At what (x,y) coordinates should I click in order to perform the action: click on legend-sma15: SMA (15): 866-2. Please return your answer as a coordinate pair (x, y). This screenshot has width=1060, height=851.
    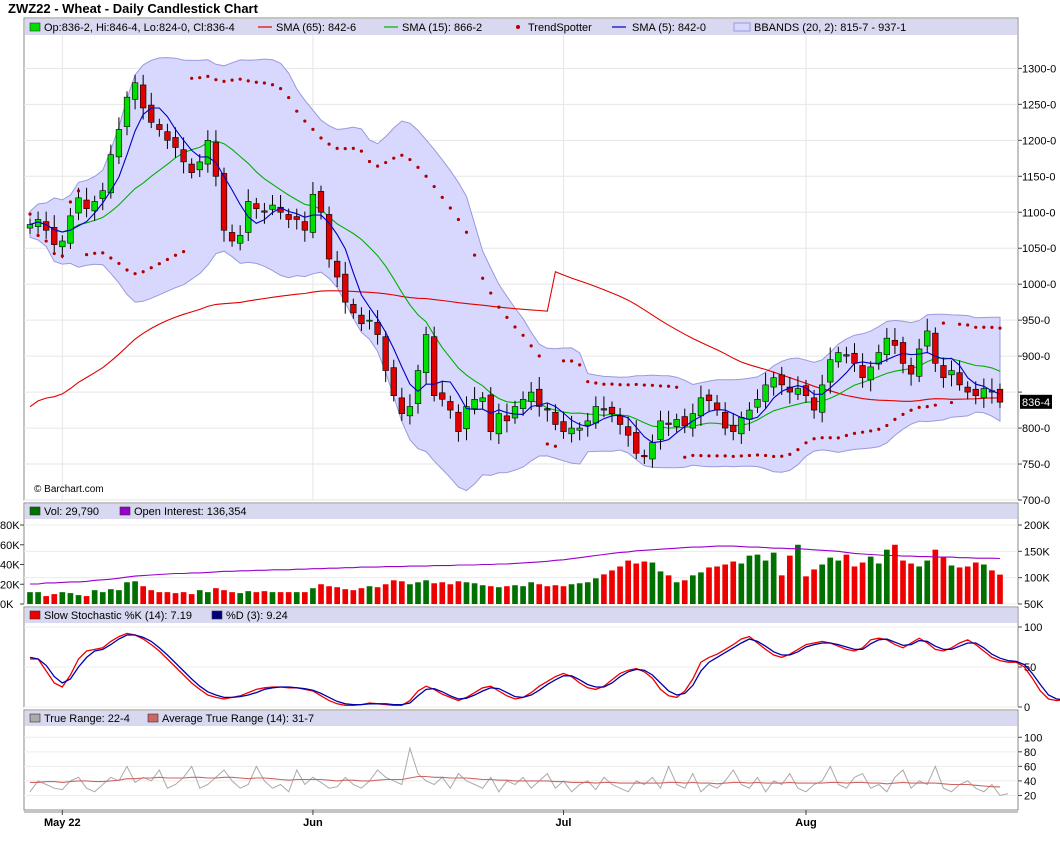
    Looking at the image, I should click on (442, 28).